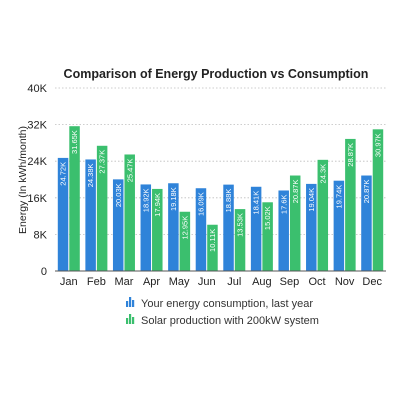  What do you see at coordinates (90, 215) in the screenshot?
I see `consumption-bar-feb` at bounding box center [90, 215].